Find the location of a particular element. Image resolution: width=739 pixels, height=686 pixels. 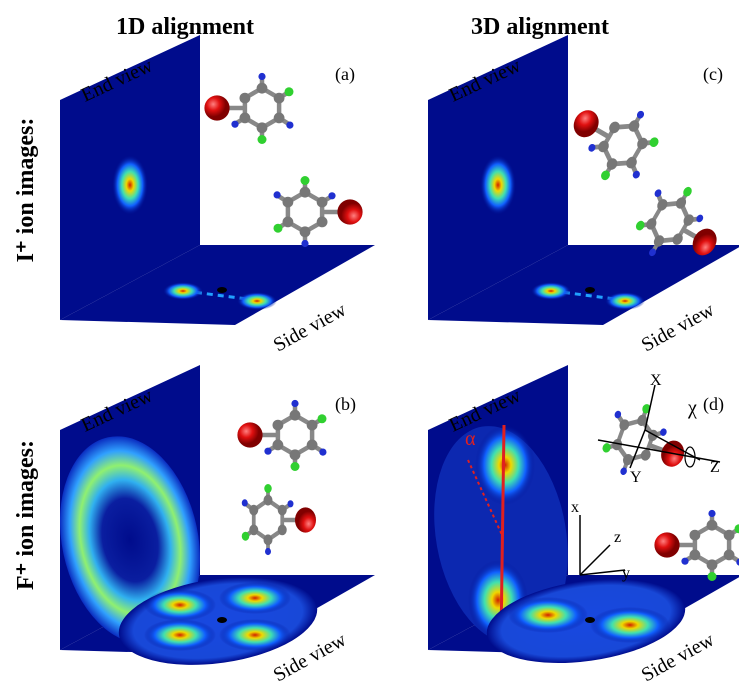

row-label: I⁺ ion images: is located at coordinates (26, 190).